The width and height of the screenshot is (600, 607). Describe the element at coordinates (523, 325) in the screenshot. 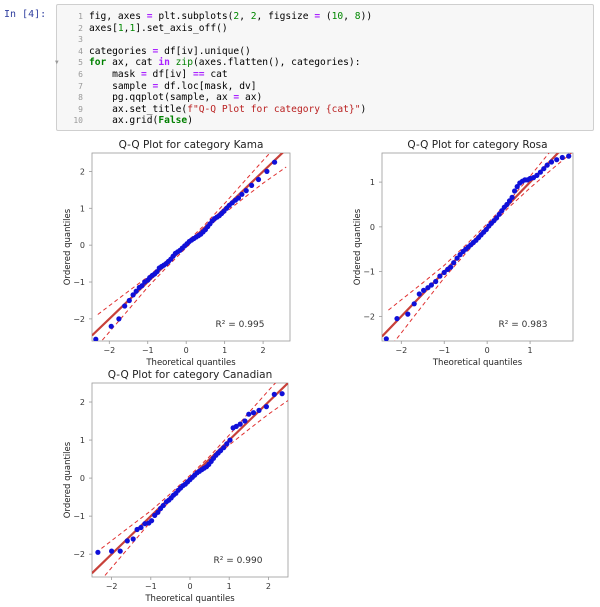

I see `r-squared-label: R² = 0.983` at that location.